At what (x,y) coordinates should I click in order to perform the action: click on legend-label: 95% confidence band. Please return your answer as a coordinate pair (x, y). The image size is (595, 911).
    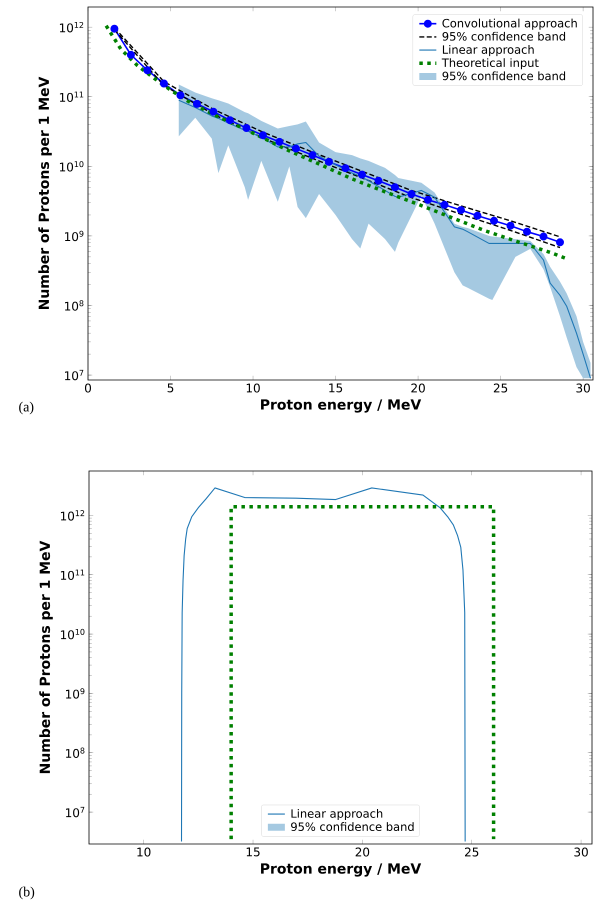
    Looking at the image, I should click on (504, 36).